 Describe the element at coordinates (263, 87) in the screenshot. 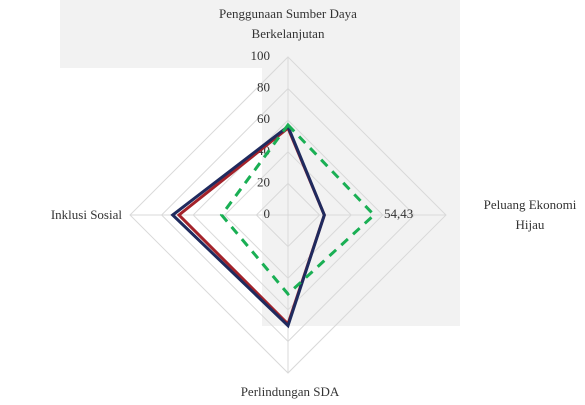

I see `r-tick-label: 80` at that location.